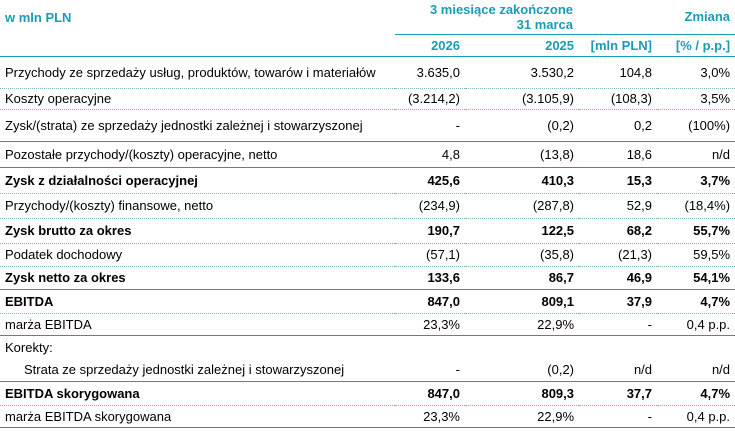 The image size is (735, 446). What do you see at coordinates (197, 324) in the screenshot?
I see `row-label: marża EBITDA` at bounding box center [197, 324].